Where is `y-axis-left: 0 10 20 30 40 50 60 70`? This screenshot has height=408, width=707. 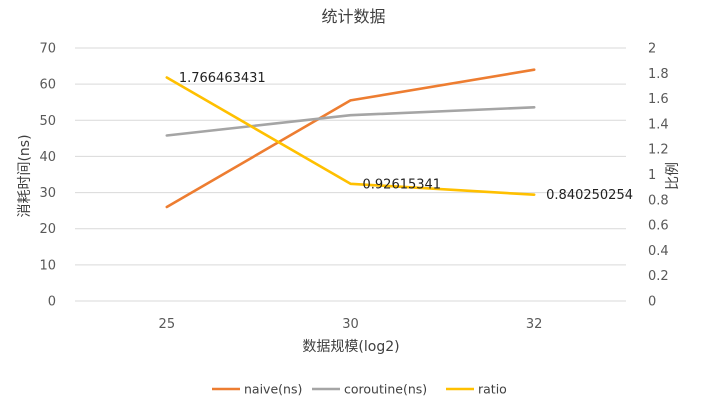
y-axis-left: 0 10 20 30 40 50 60 70 is located at coordinates (47, 176).